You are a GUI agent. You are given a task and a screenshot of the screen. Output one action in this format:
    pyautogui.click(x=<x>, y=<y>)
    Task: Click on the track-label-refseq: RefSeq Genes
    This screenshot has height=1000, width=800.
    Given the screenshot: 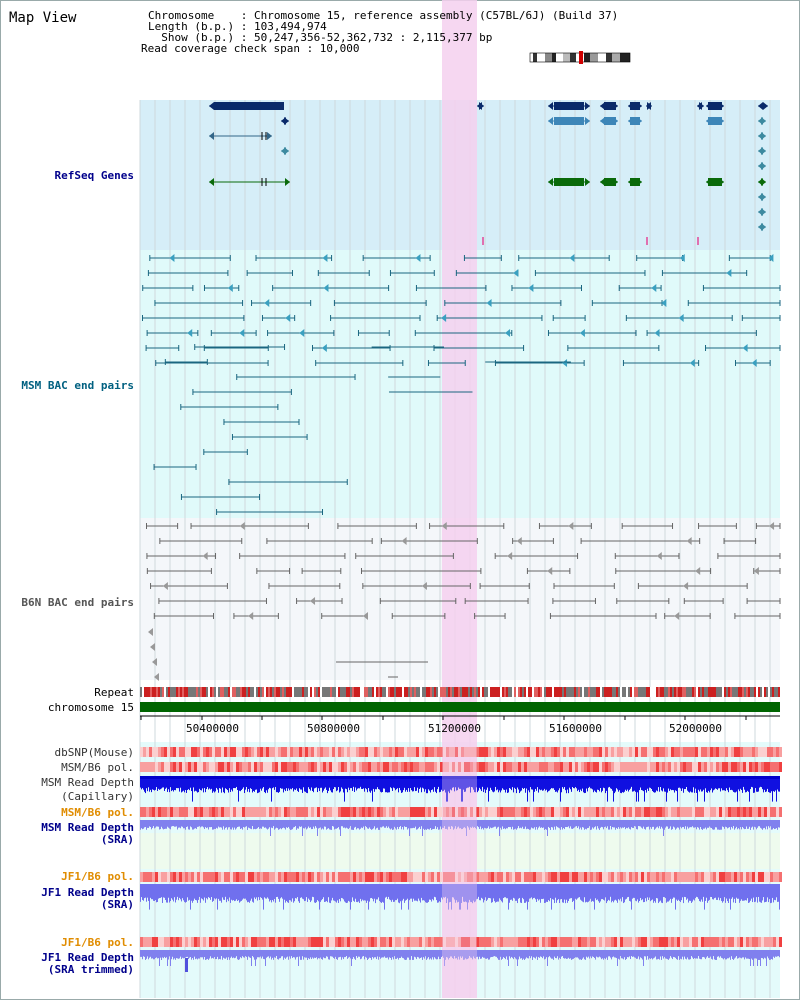 What is the action you would take?
    pyautogui.click(x=94, y=175)
    